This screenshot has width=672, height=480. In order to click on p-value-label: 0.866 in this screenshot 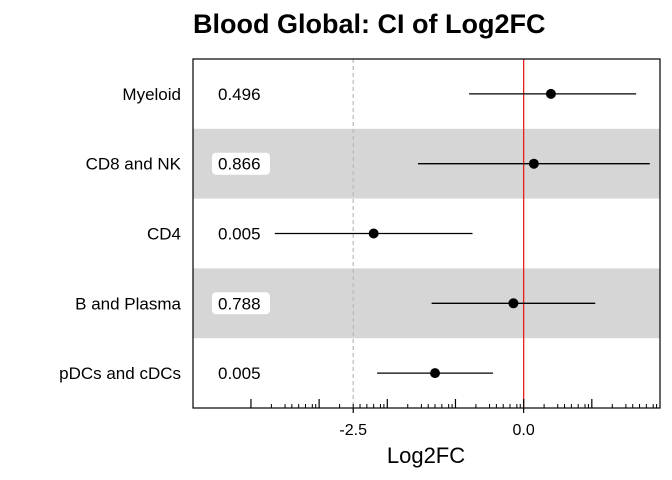, I will do `click(239, 164)`.